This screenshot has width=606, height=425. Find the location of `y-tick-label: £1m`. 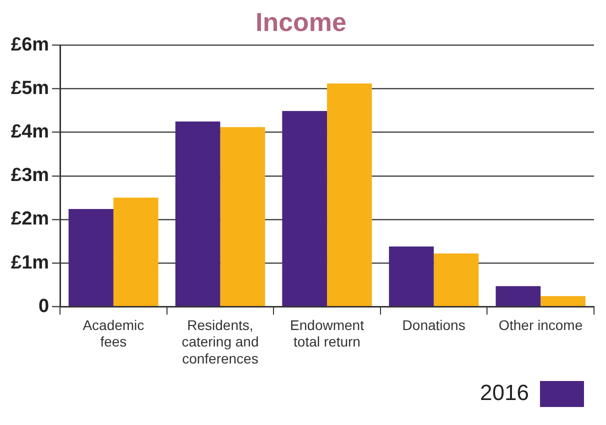

y-tick-label: £1m is located at coordinates (30, 263).